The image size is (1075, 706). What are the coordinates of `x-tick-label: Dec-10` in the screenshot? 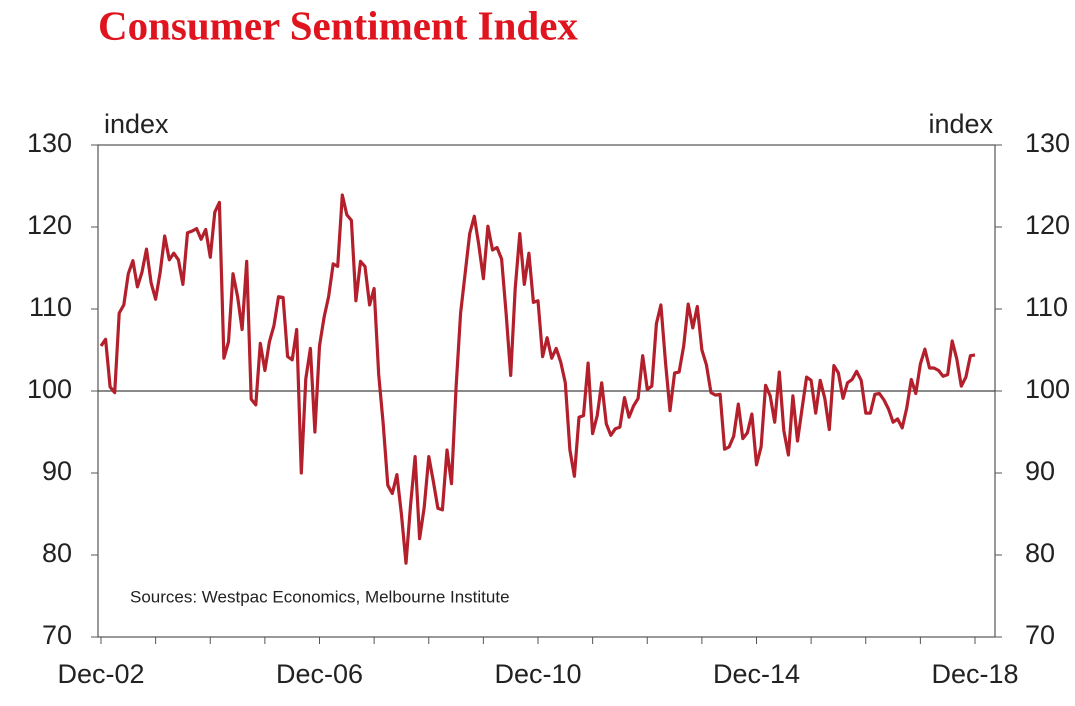 It's located at (537, 674).